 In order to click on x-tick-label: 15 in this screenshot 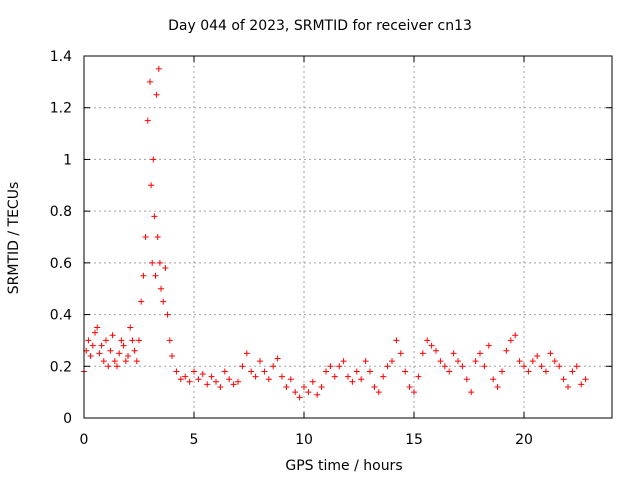, I will do `click(414, 440)`.